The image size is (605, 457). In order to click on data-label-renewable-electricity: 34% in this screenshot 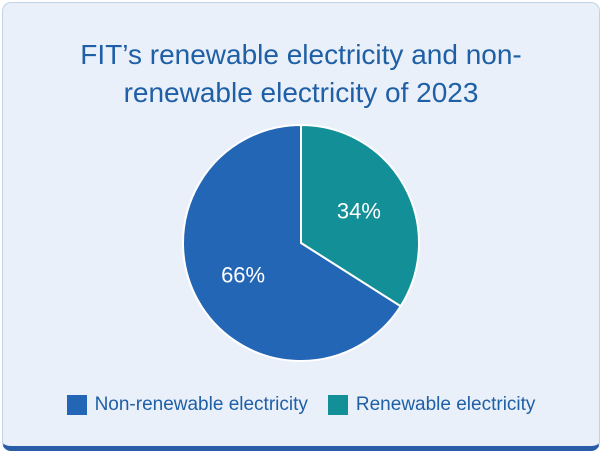, I will do `click(359, 211)`.